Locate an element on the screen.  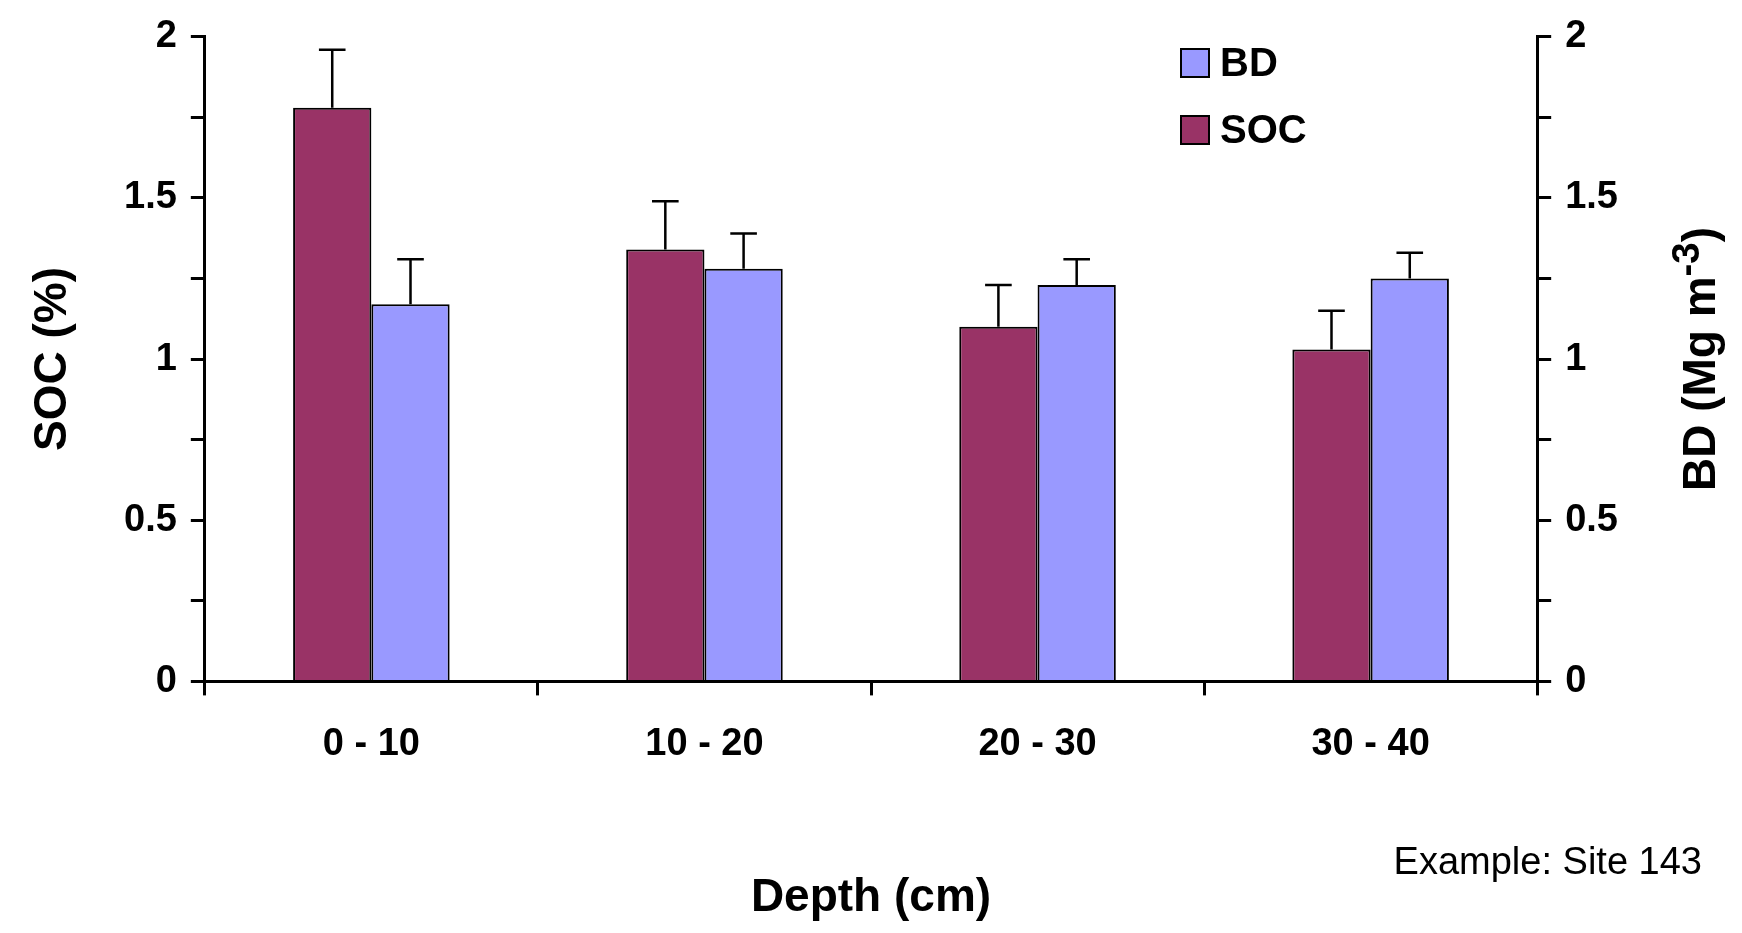
y2-tick-label: 1.5 is located at coordinates (1591, 195).